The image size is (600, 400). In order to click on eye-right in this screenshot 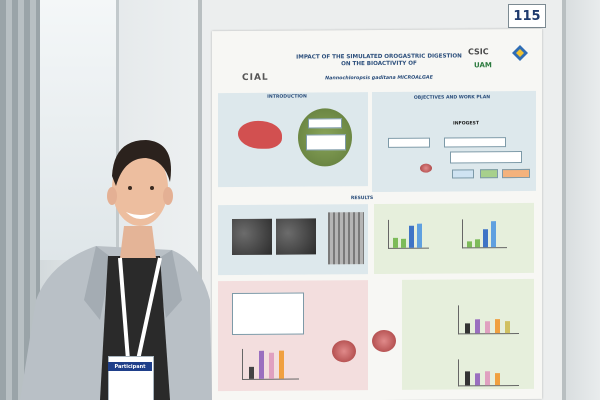, I will do `click(152, 188)`.